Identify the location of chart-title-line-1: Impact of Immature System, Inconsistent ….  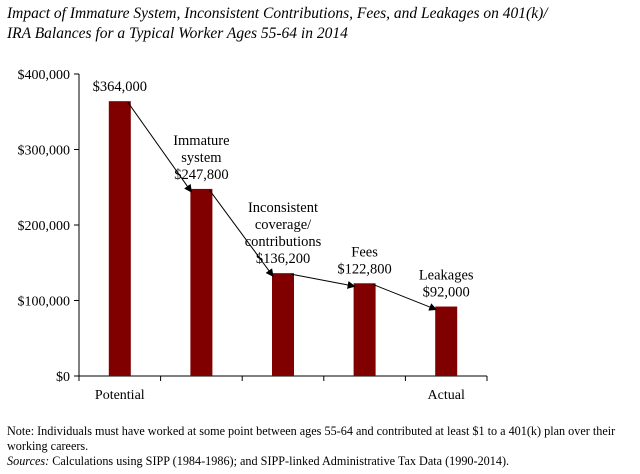
(277, 13).